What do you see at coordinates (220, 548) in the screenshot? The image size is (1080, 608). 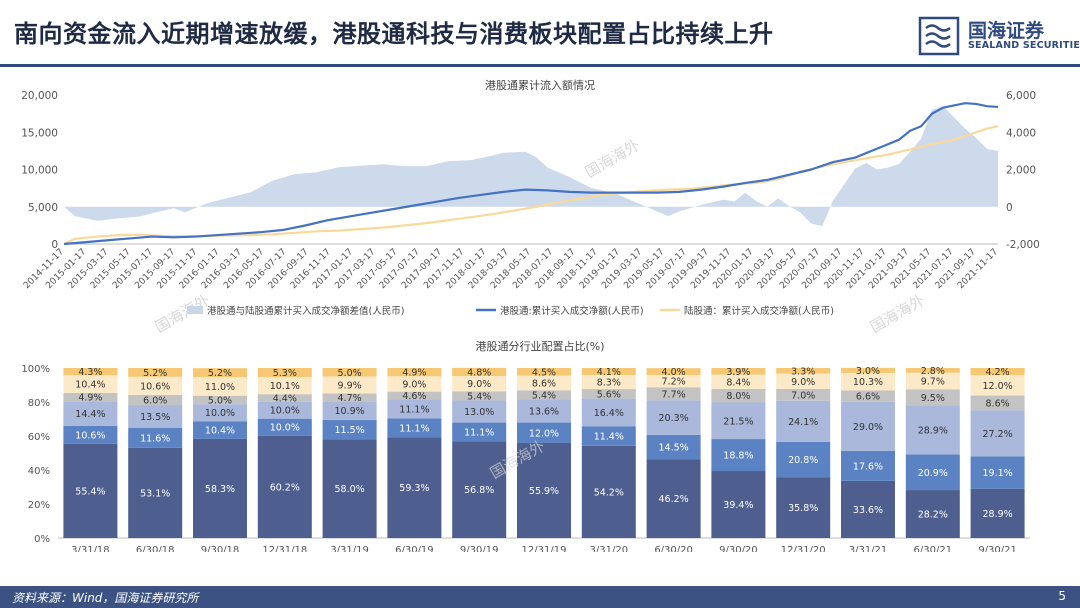 I see `x-tick-label: 9/30/18` at bounding box center [220, 548].